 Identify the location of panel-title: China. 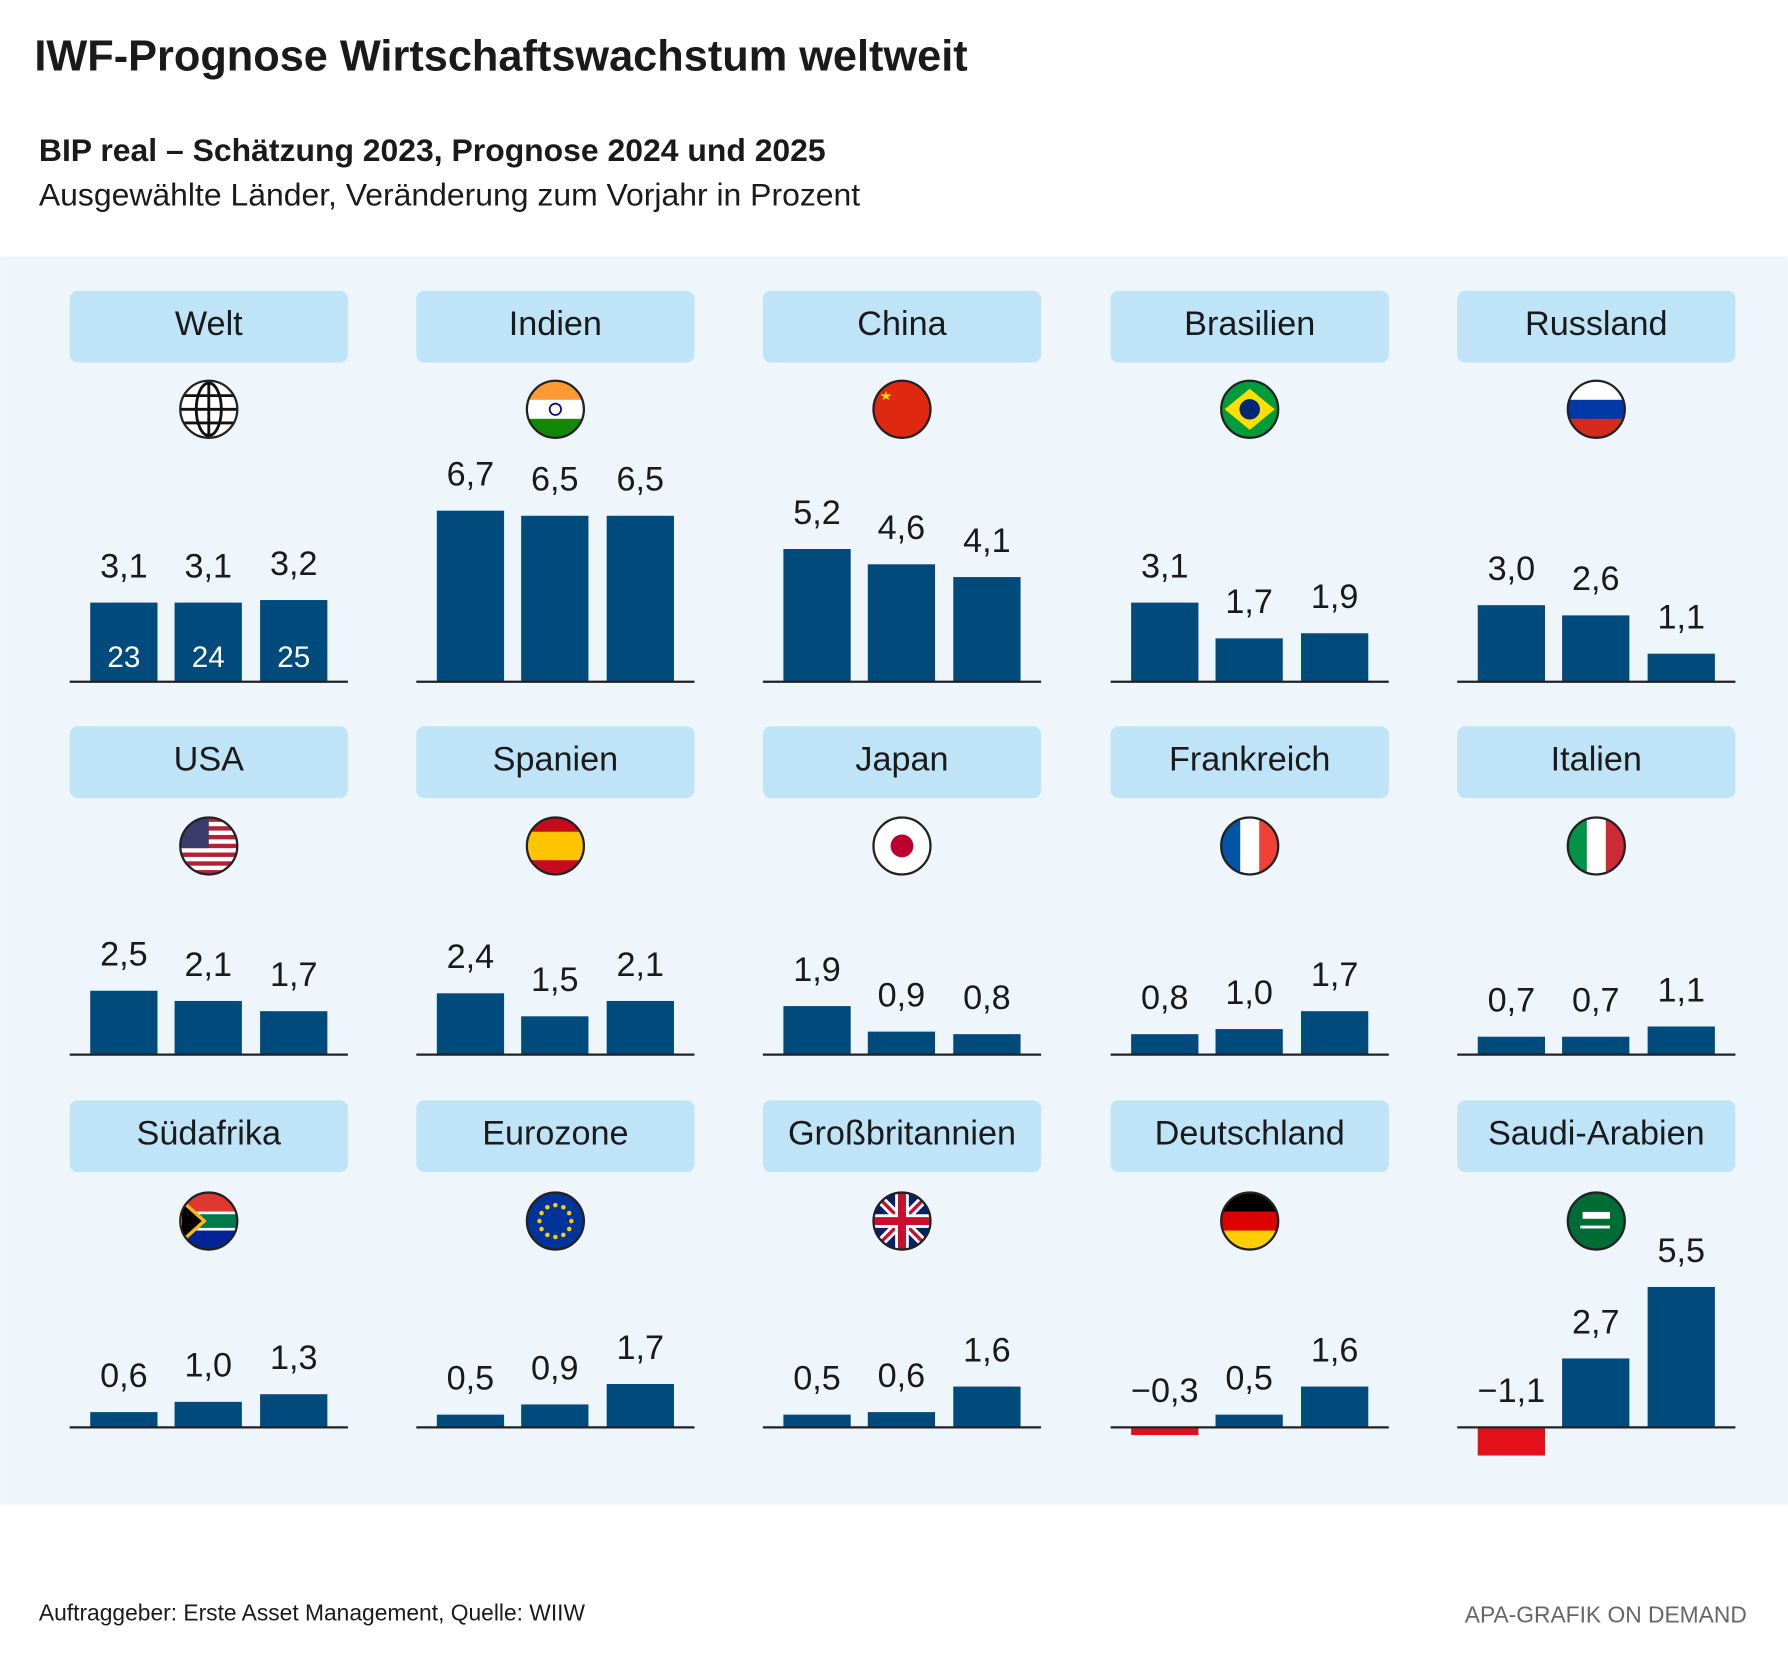
(902, 324).